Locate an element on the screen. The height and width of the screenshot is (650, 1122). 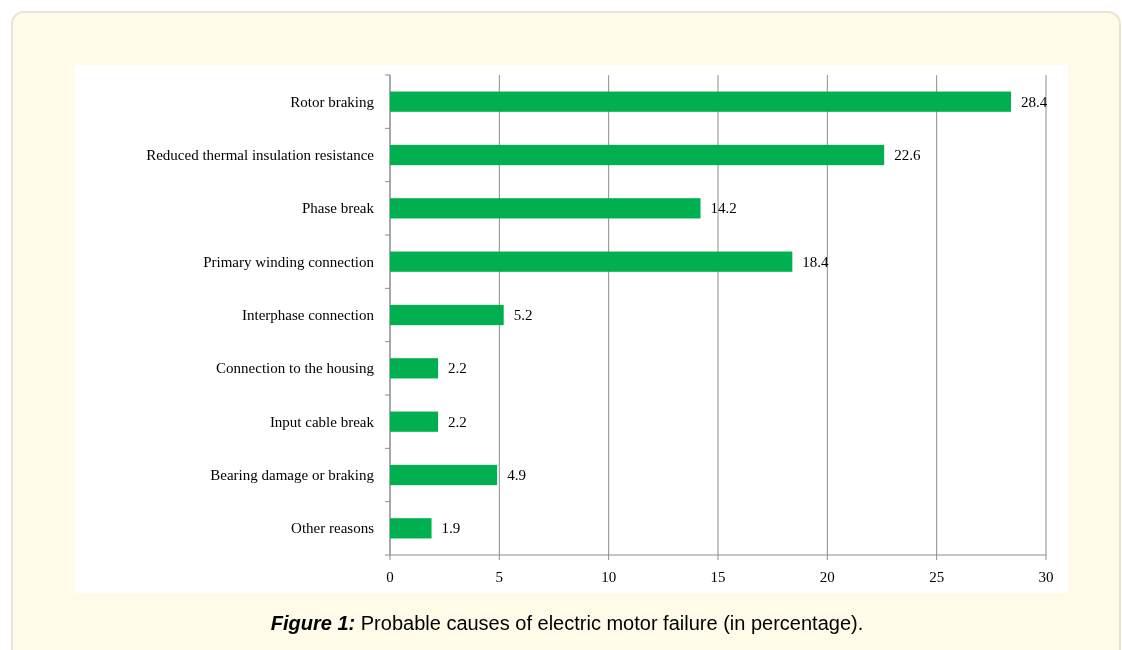
x-tick-label: 15 is located at coordinates (718, 577).